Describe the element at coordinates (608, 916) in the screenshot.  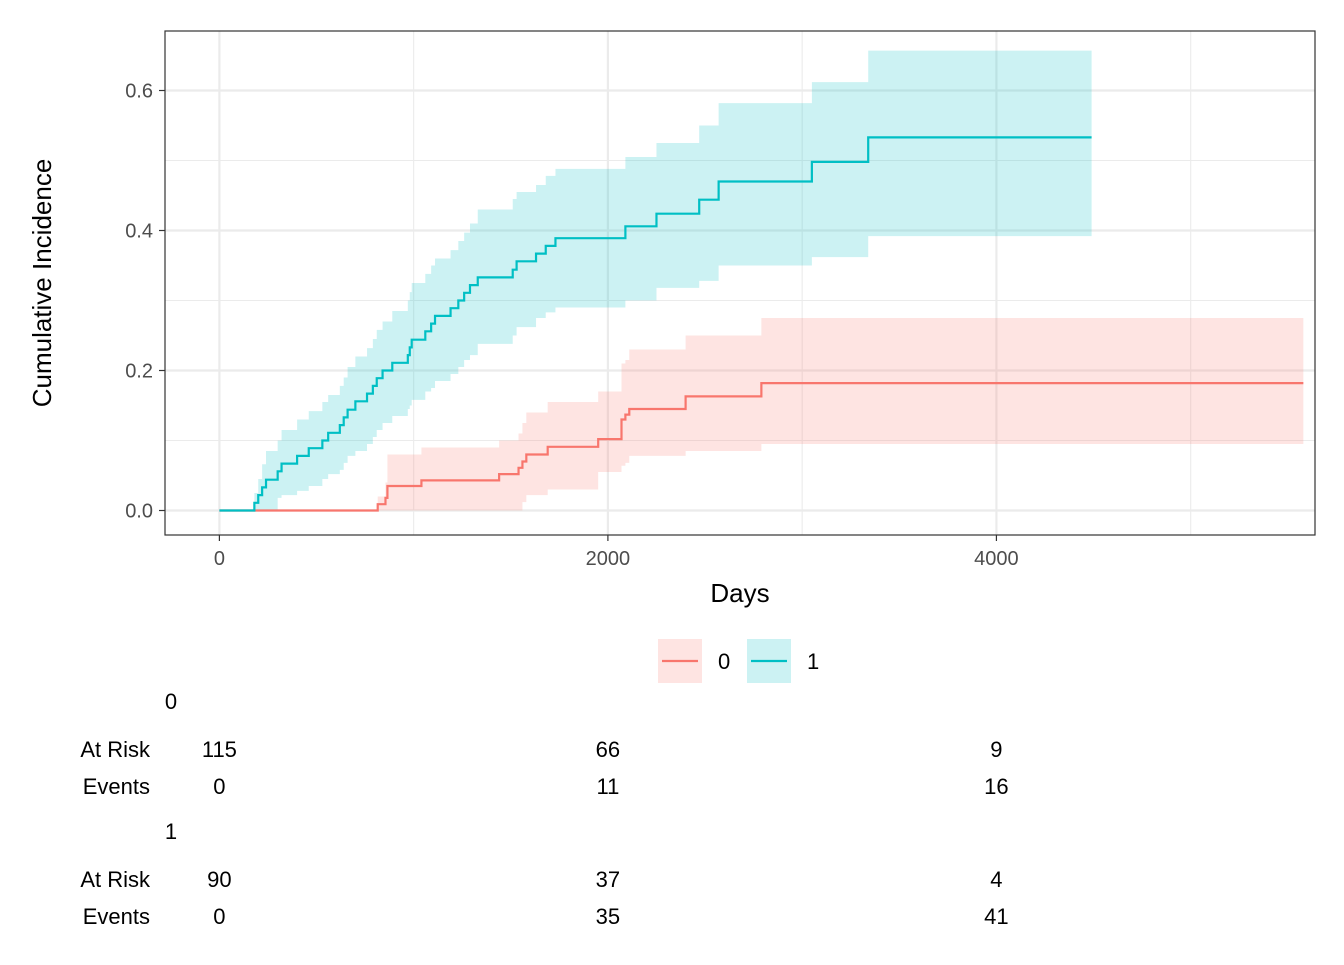
I see `risk-table-events-value: 35` at that location.